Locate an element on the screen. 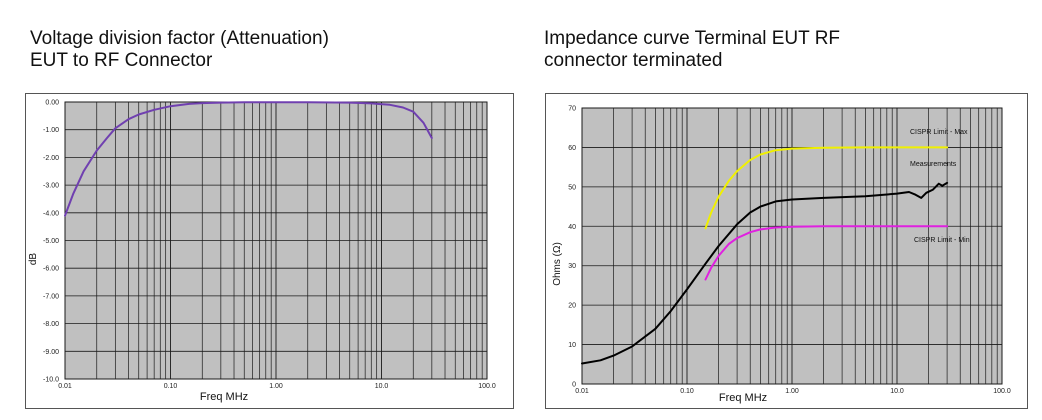 This screenshot has width=1042, height=420. impedance-y-axis-title: Ohms (Ω) is located at coordinates (557, 264).